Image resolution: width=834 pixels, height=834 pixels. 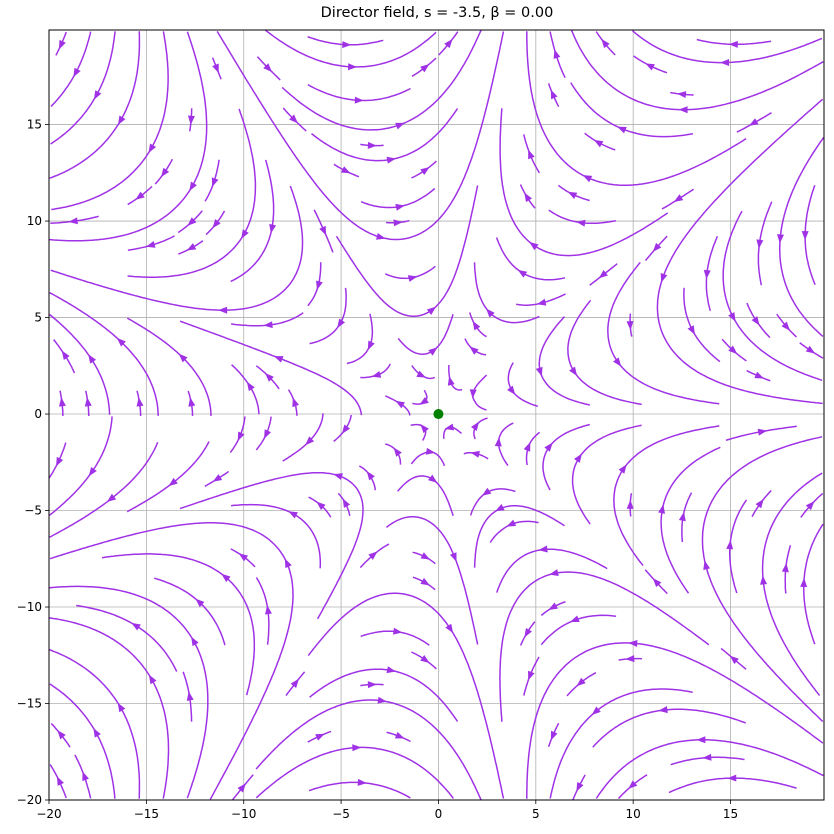 What do you see at coordinates (243, 814) in the screenshot?
I see `x-tick-label: −10` at bounding box center [243, 814].